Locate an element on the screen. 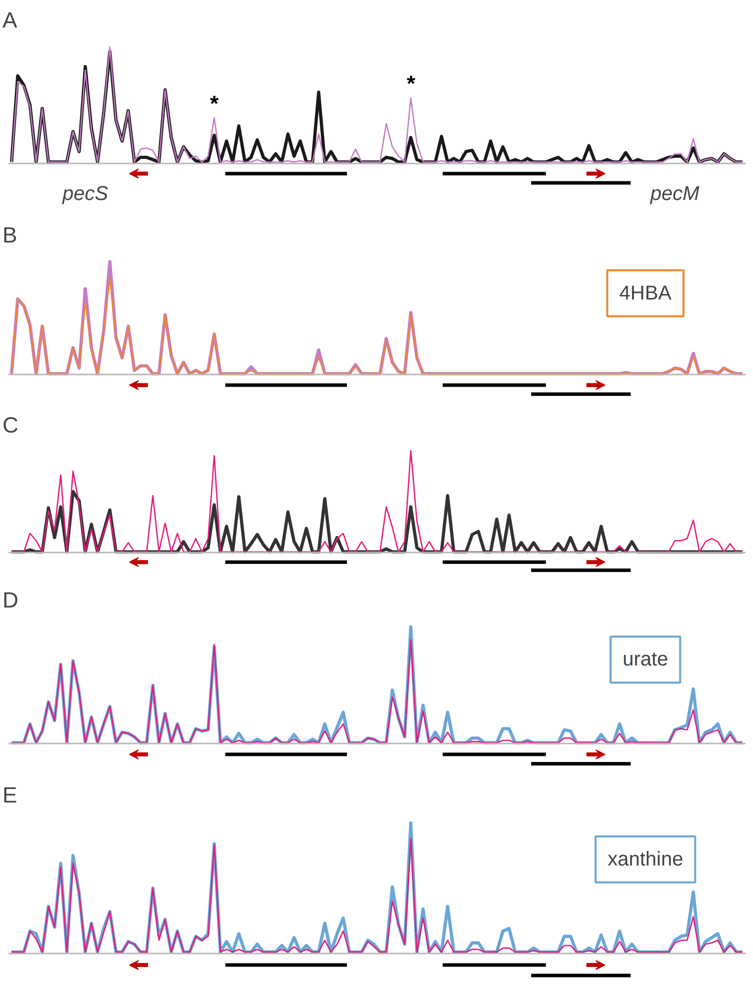 Image resolution: width=753 pixels, height=988 pixels. chart-title: D is located at coordinates (10, 600).